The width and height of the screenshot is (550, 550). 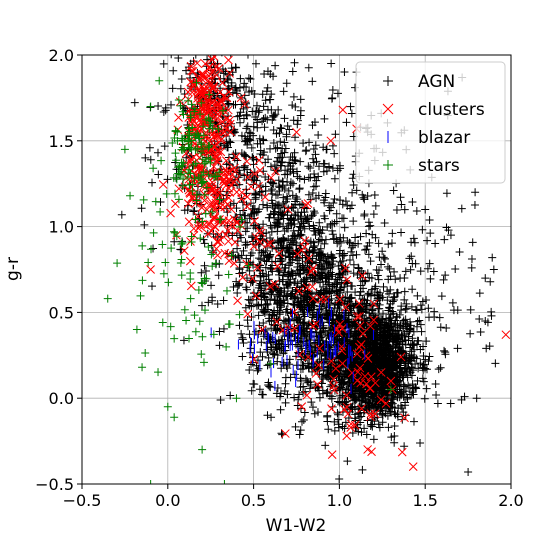 I want to click on legend-label-agn: AGN, so click(x=436, y=82).